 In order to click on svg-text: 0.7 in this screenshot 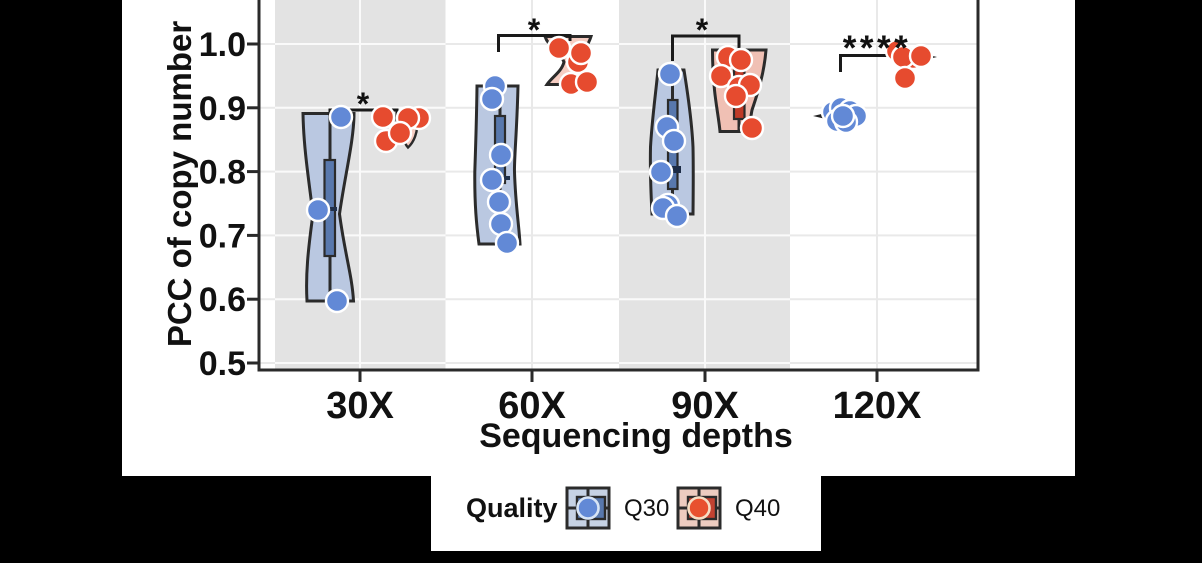, I will do `click(222, 236)`.